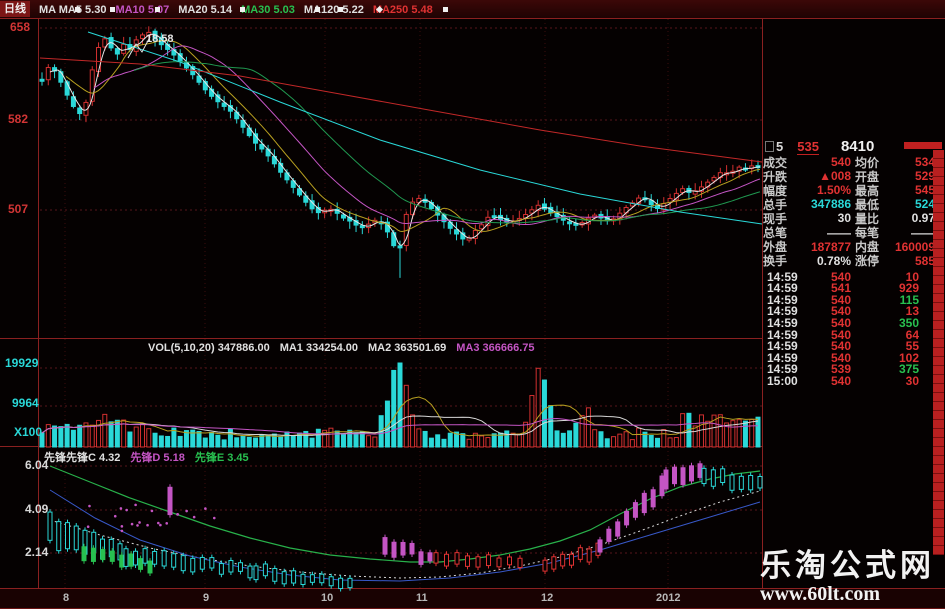 The width and height of the screenshot is (945, 609). I want to click on price-axis-label: 582, so click(18, 119).